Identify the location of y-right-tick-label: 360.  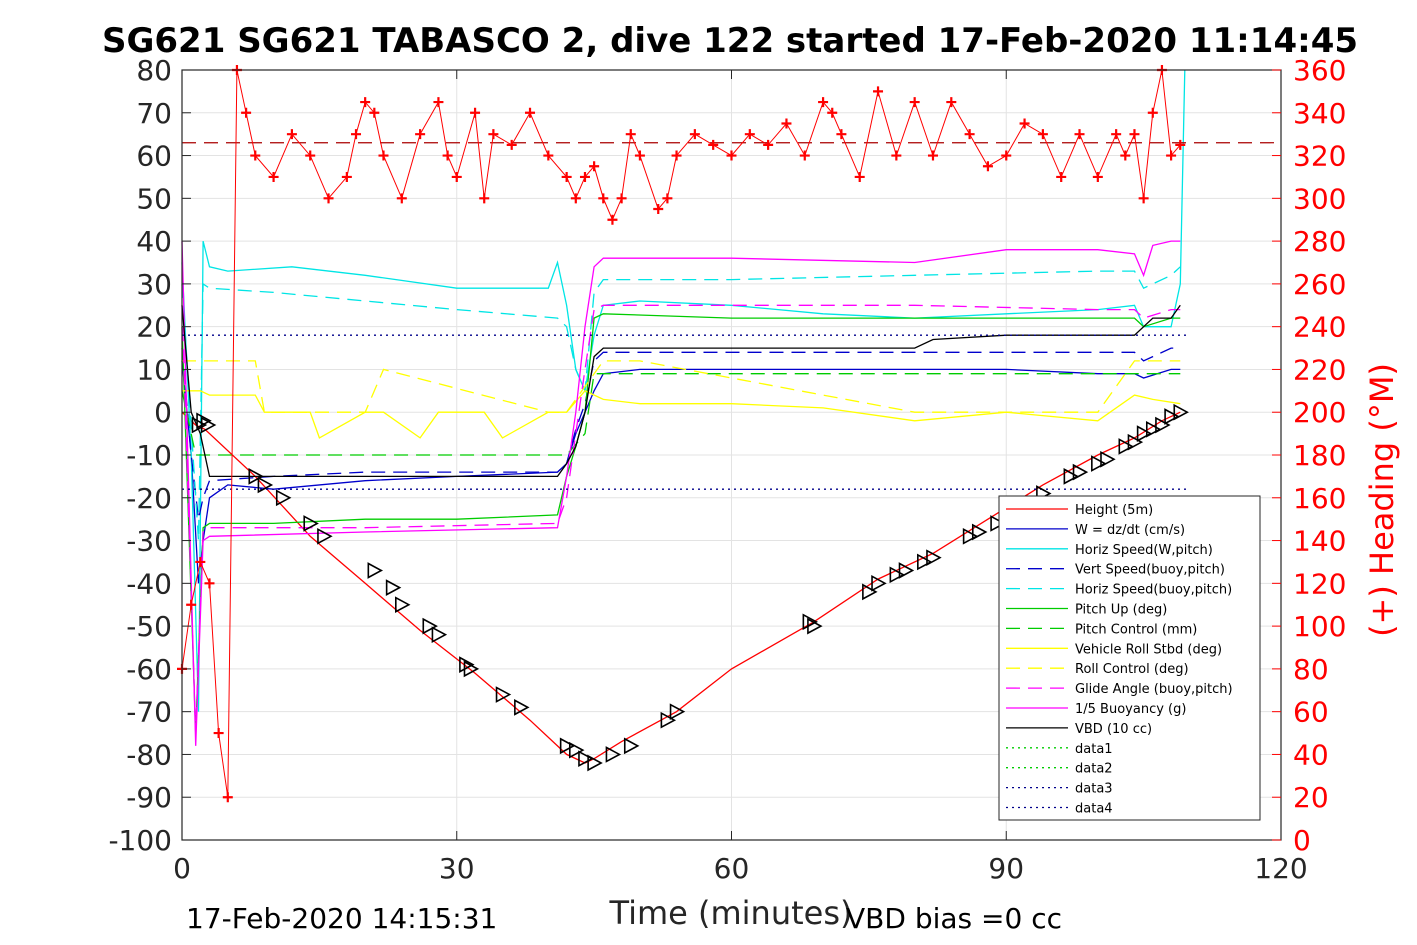
(1319, 70).